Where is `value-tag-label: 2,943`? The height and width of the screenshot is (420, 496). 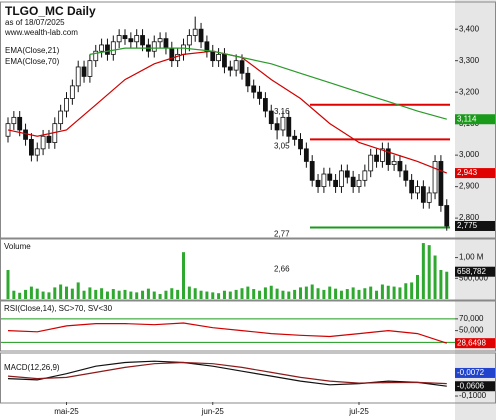 value-tag-label: 2,943 is located at coordinates (467, 172).